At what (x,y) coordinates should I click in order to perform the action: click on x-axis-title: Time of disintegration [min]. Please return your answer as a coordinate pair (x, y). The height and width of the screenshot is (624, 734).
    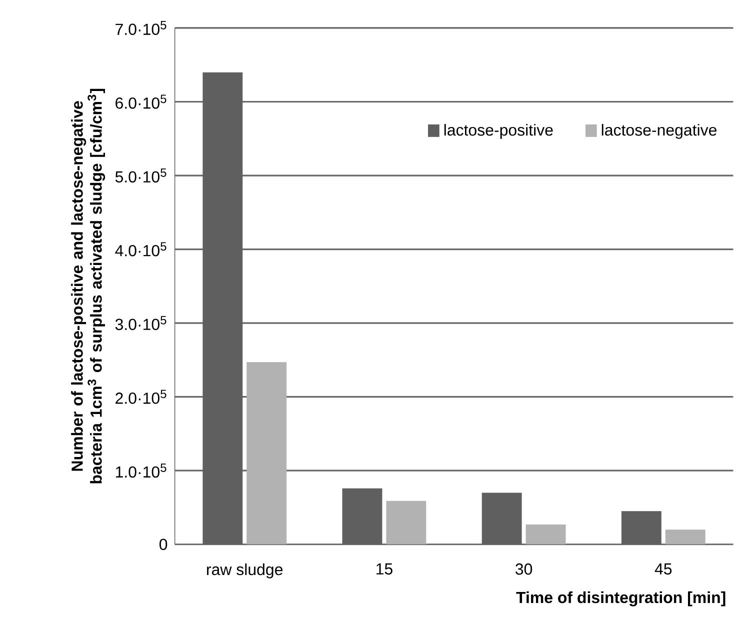
    Looking at the image, I should click on (621, 598).